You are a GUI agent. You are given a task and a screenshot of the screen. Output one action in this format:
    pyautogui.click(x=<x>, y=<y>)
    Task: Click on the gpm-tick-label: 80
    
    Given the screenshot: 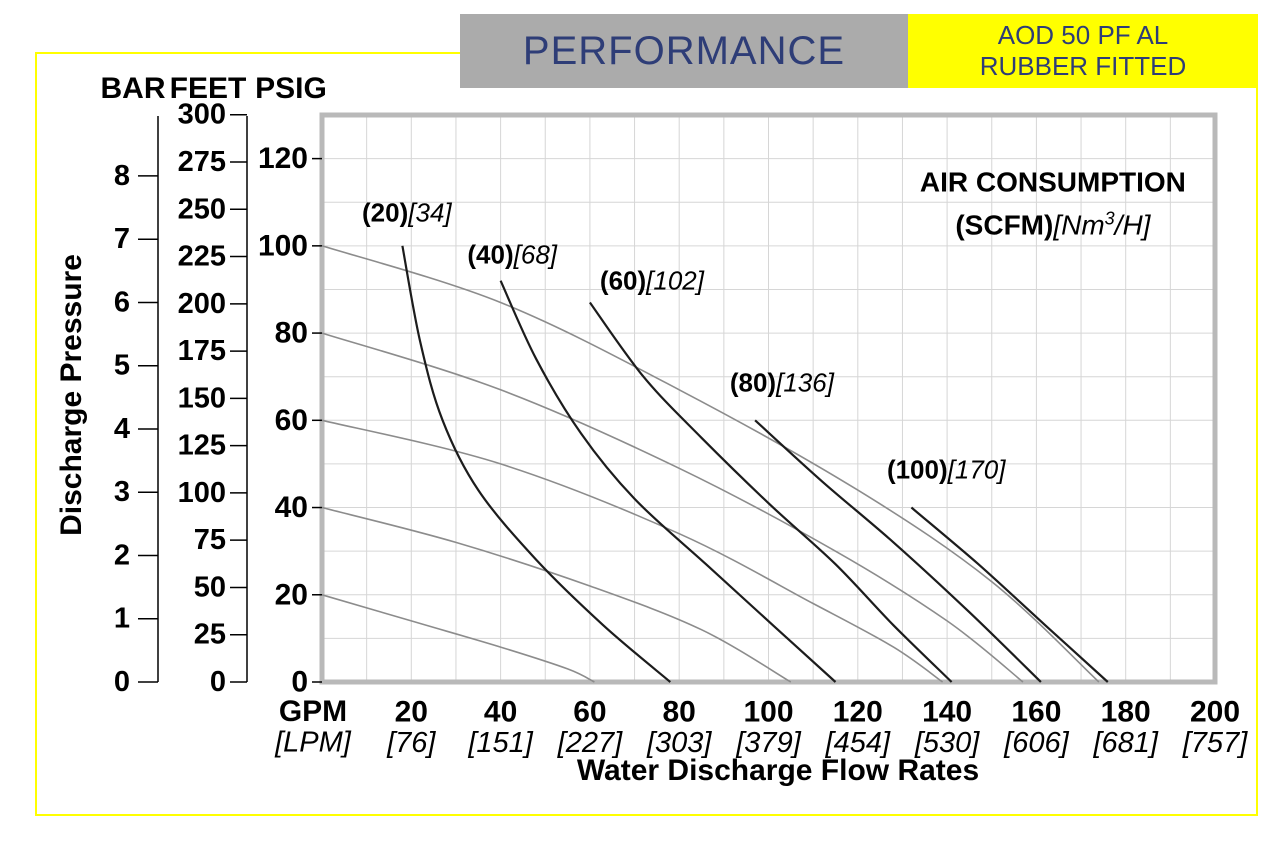 What is the action you would take?
    pyautogui.click(x=679, y=712)
    